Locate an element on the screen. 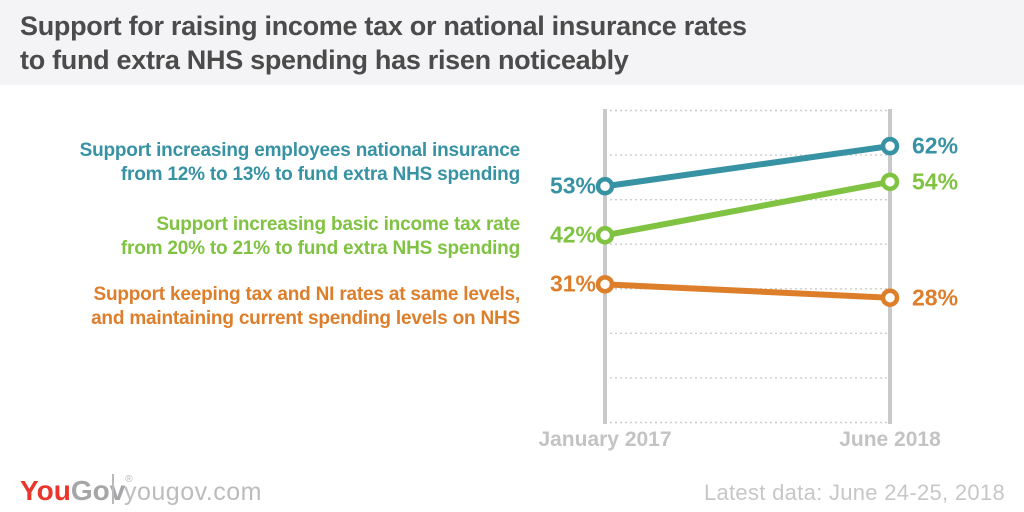 The width and height of the screenshot is (1024, 512). line-increase-national-insurance is located at coordinates (747, 166).